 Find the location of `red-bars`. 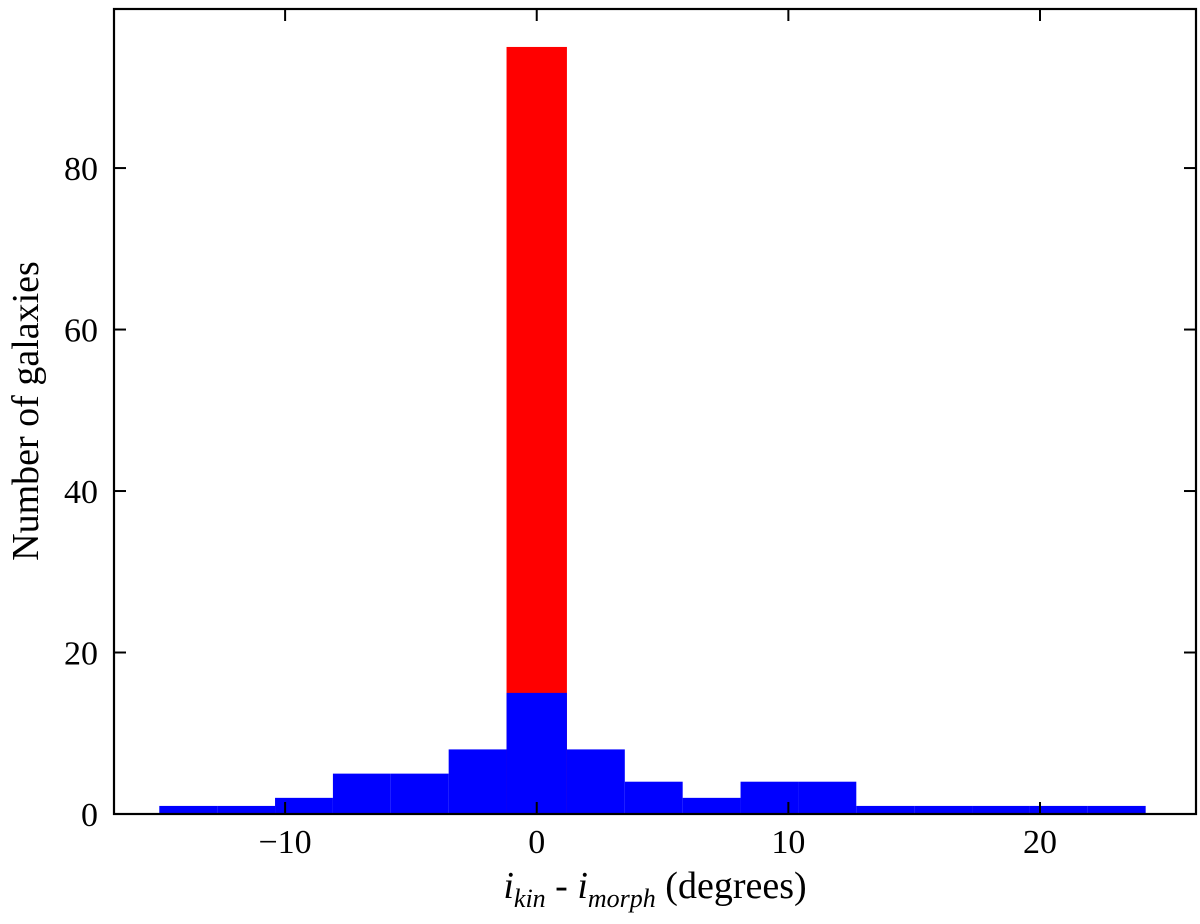

red-bars is located at coordinates (536, 430).